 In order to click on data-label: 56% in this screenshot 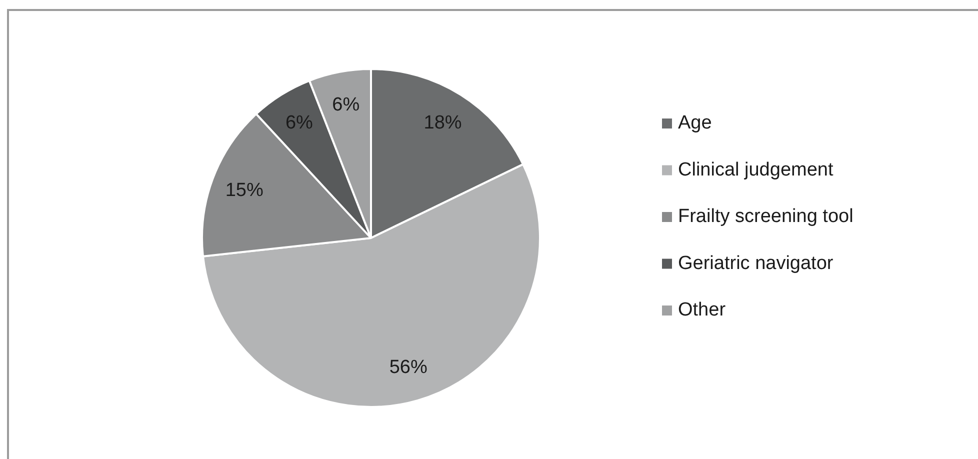, I will do `click(408, 367)`.